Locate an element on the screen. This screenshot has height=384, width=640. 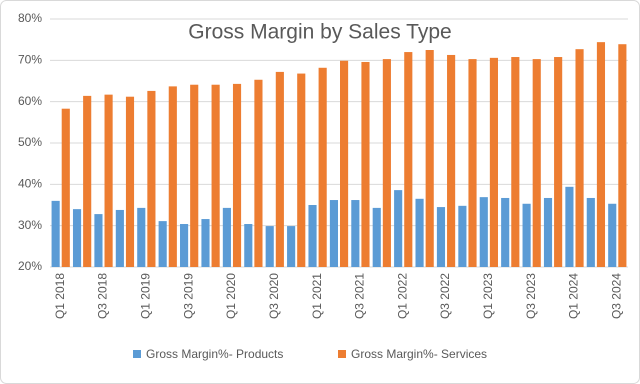
x-tick-label: Q1 2022 is located at coordinates (402, 296).